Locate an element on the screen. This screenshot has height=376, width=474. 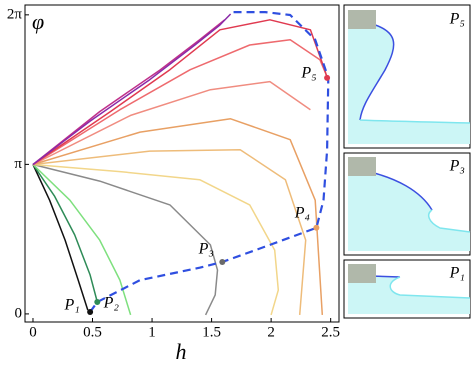
y-tick-label: π is located at coordinates (18, 164).